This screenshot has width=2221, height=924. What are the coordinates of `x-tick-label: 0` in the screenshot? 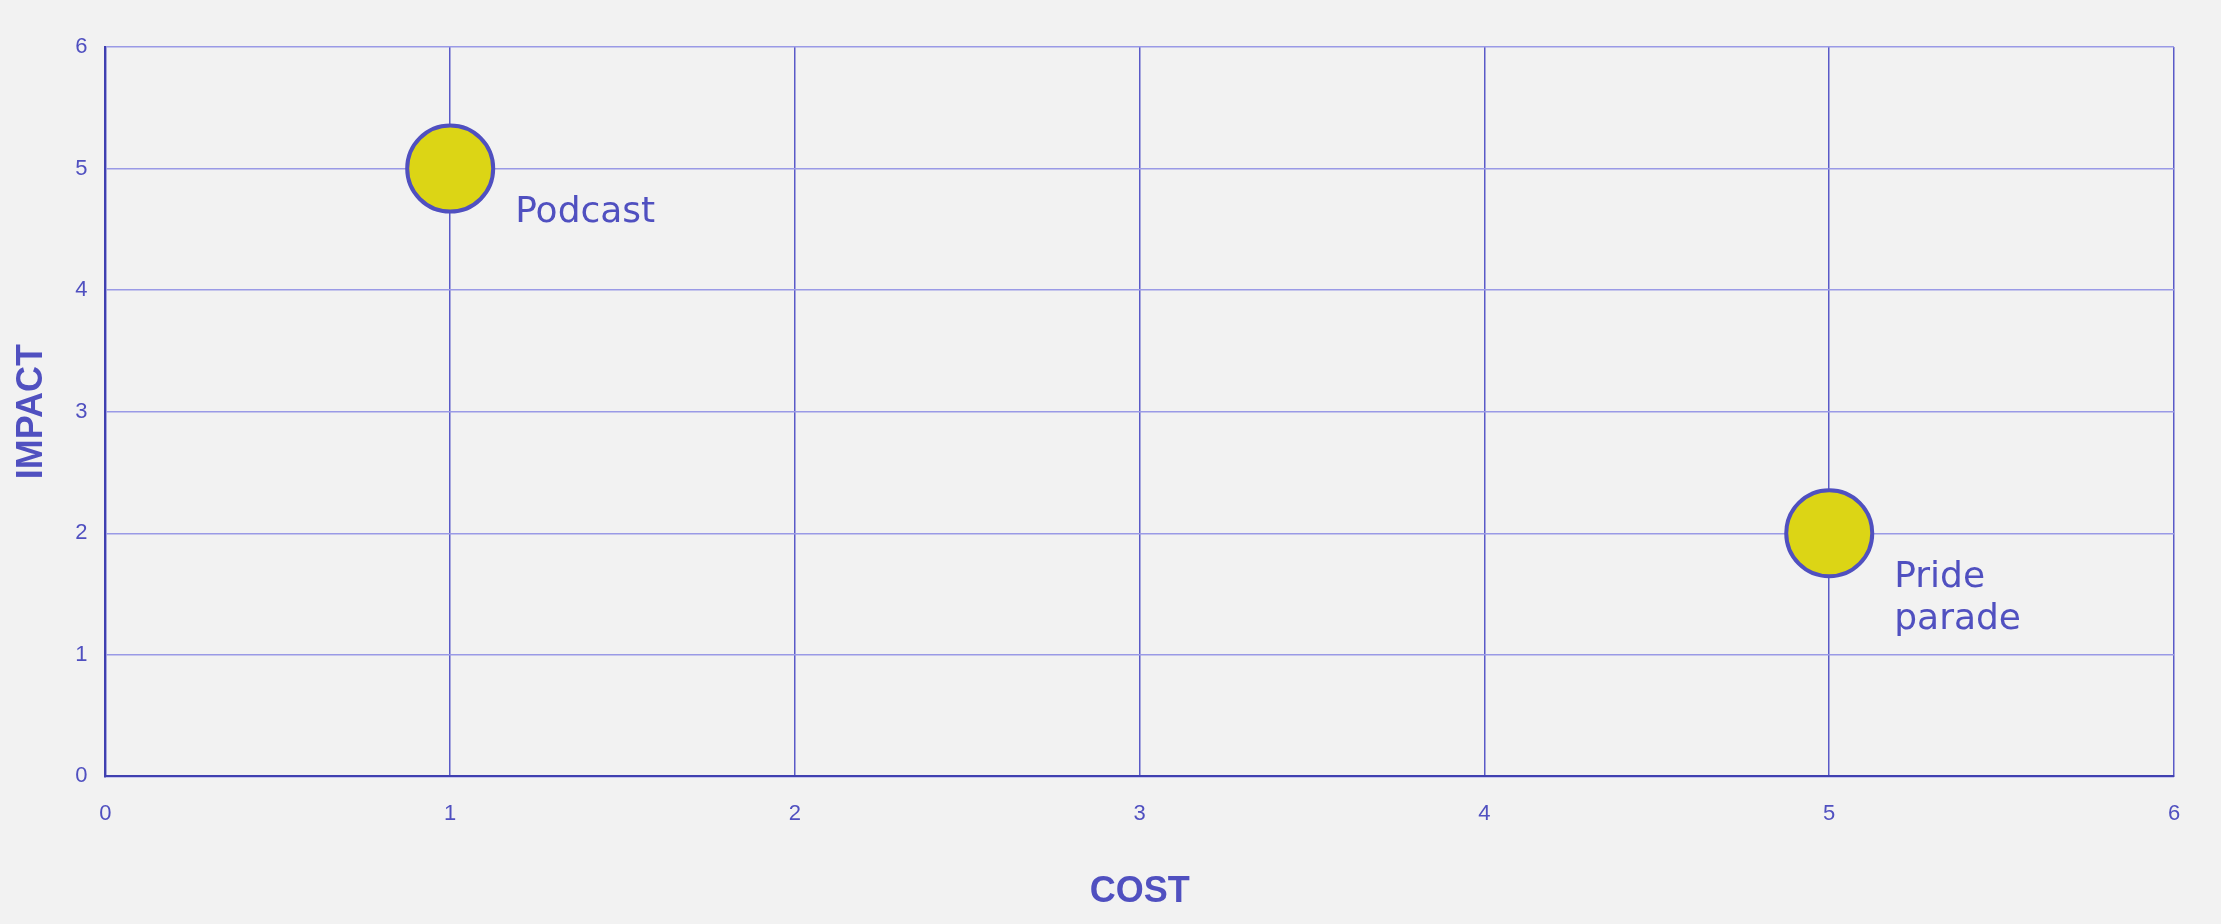 It's located at (105, 812).